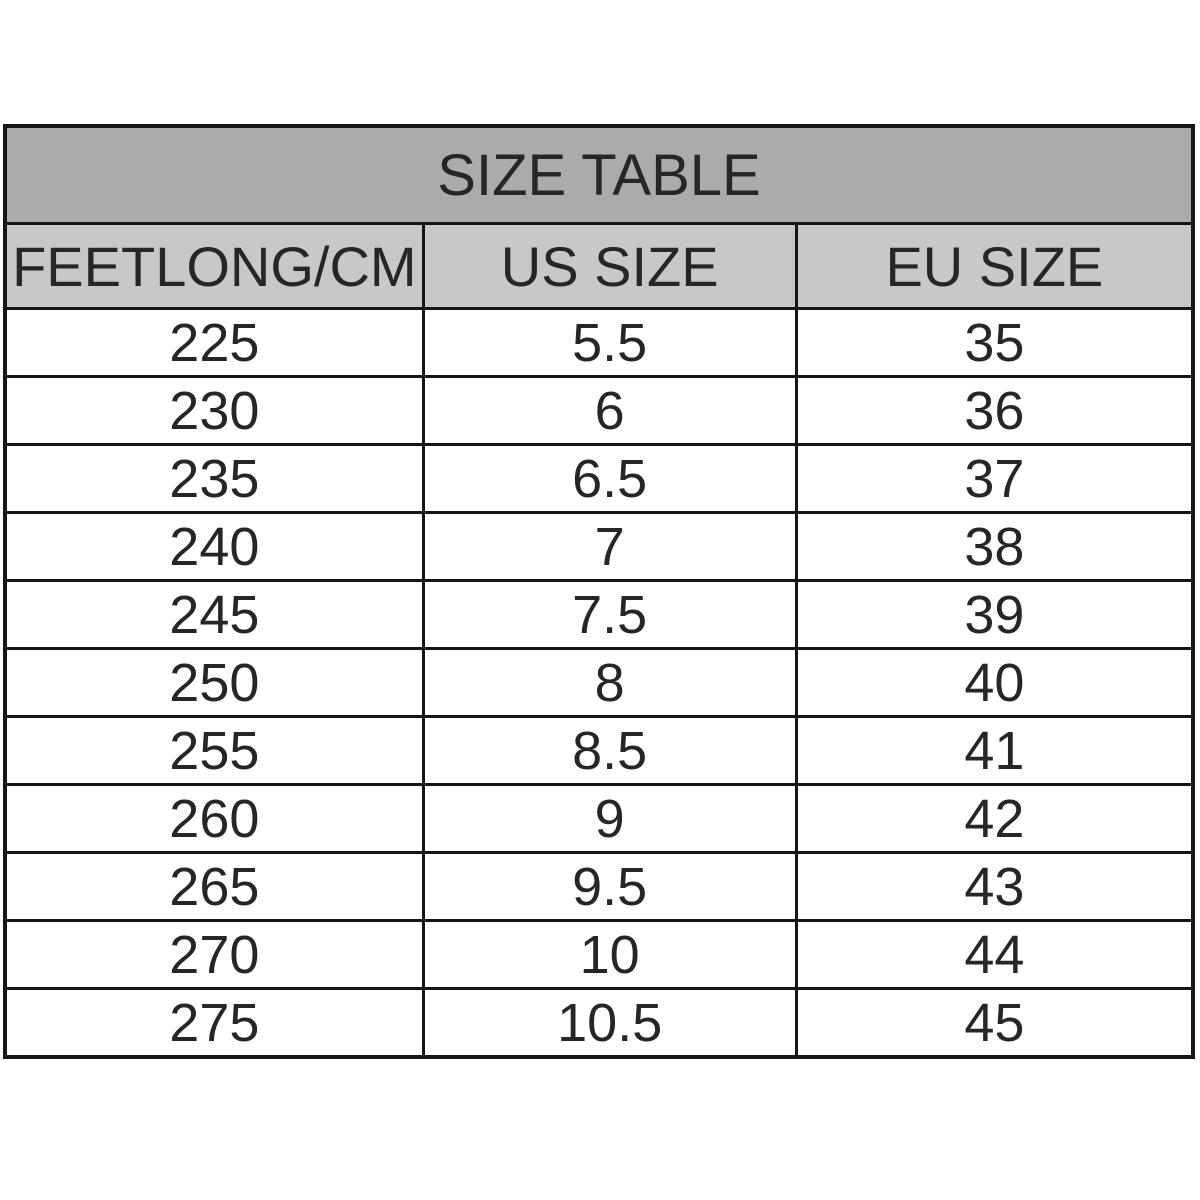 This screenshot has height=1200, width=1200. I want to click on feetlong-value: 230, so click(214, 410).